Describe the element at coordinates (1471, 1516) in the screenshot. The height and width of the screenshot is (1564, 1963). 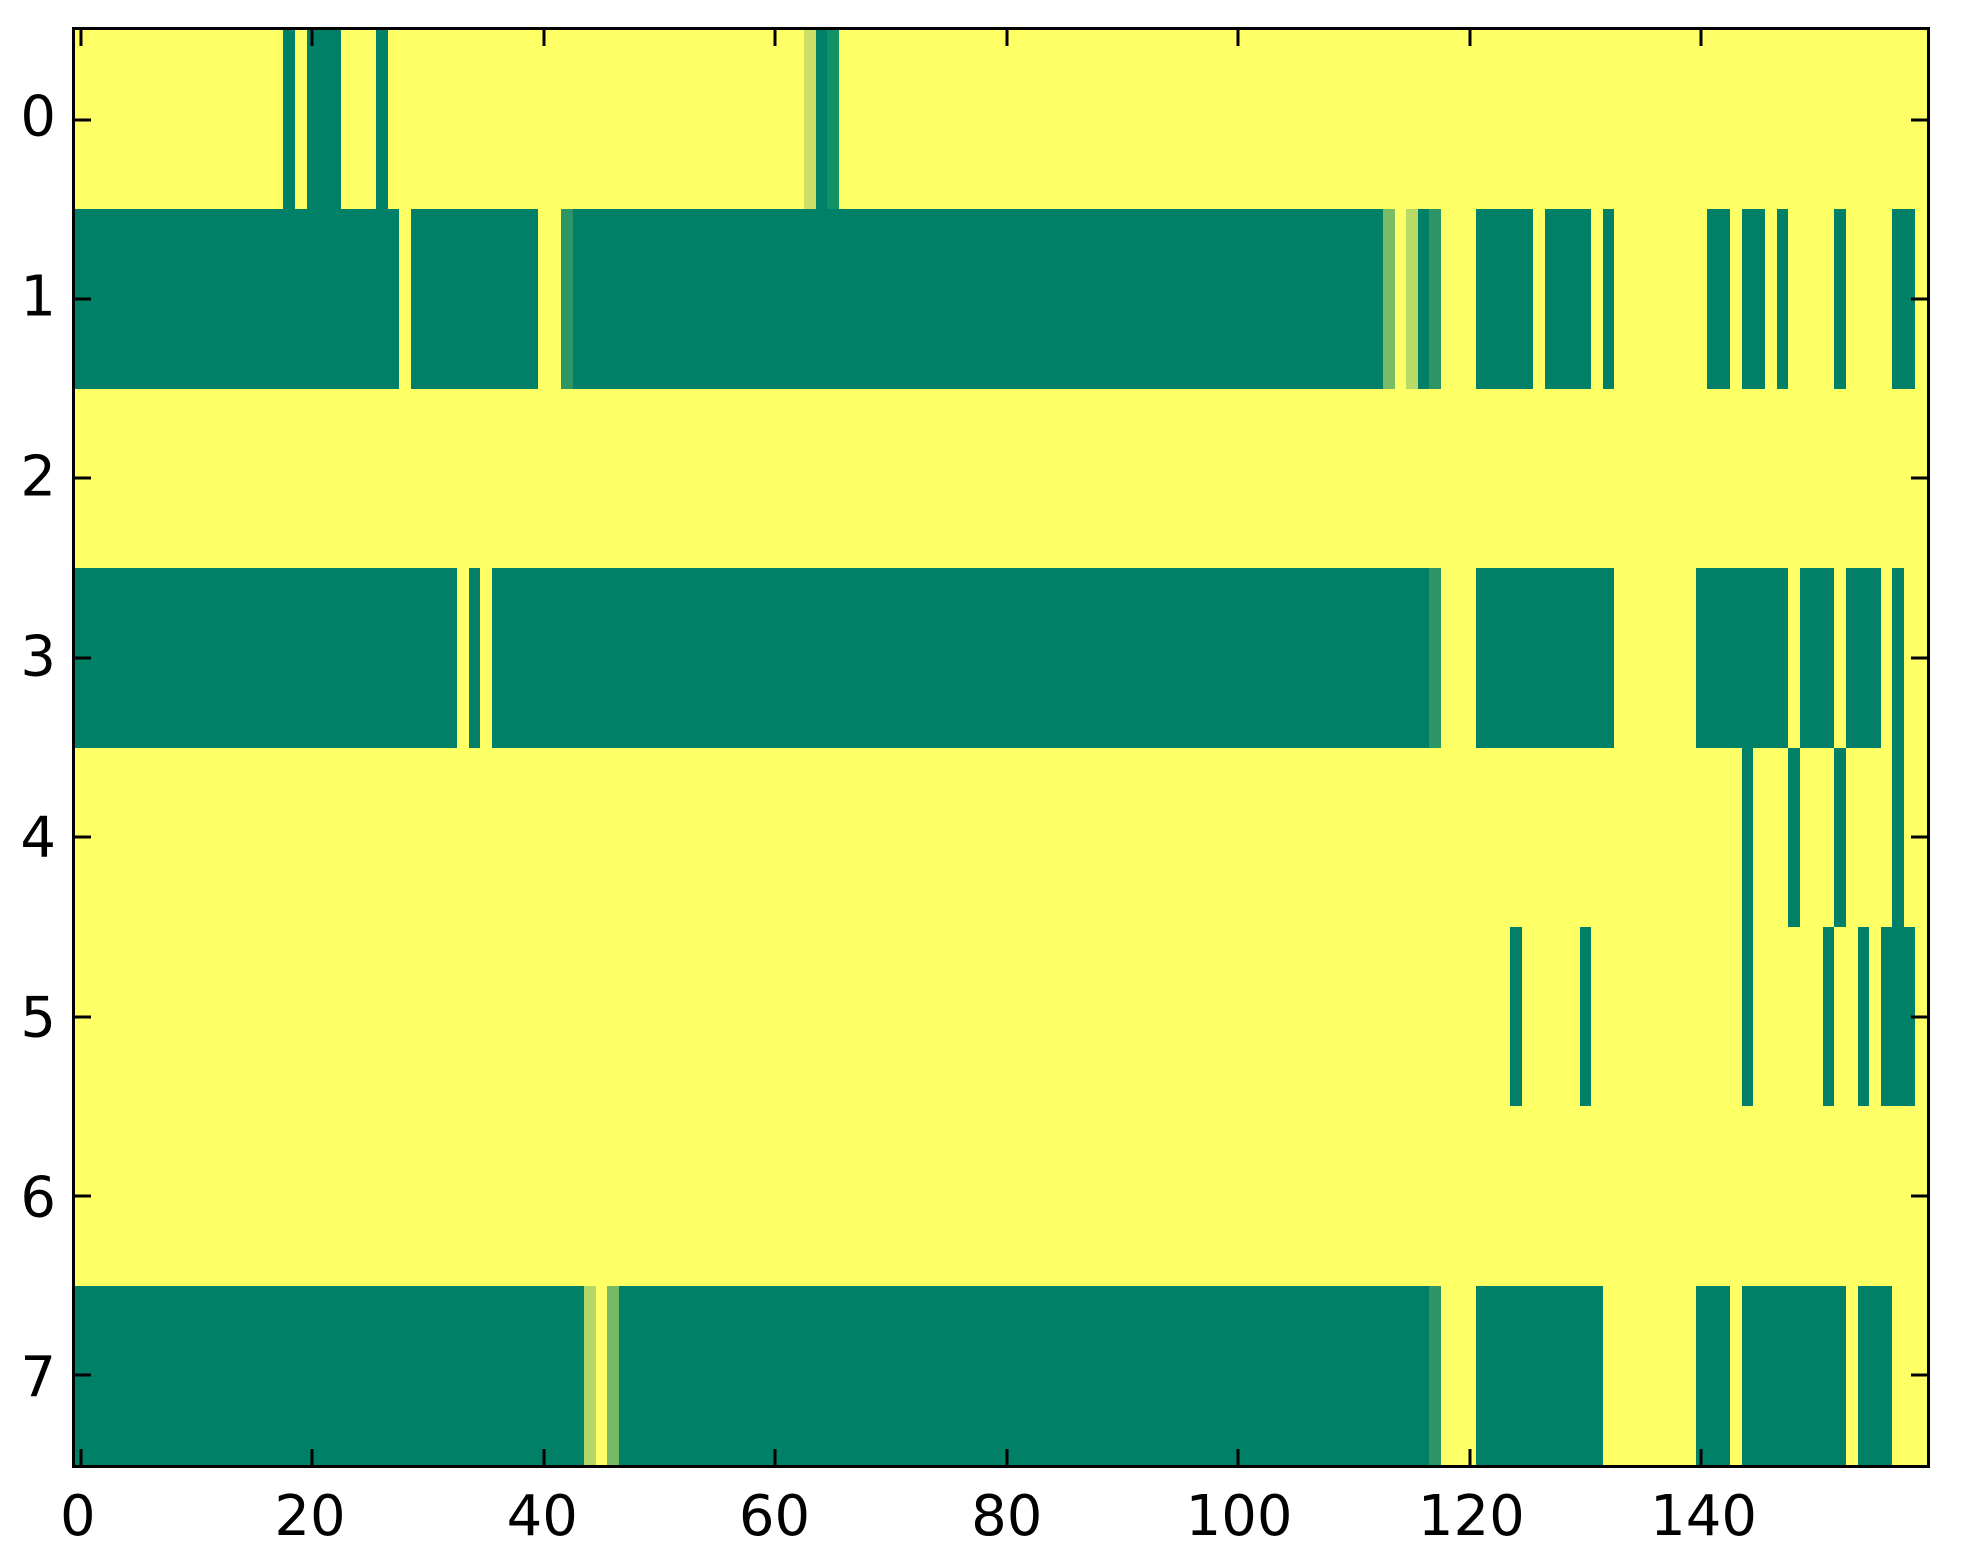
I see `x-tick-label: 120` at that location.